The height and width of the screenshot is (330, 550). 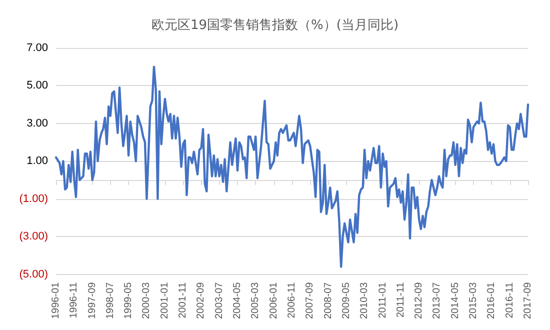 I want to click on x-tick-label: 2001-01, so click(x=164, y=301).